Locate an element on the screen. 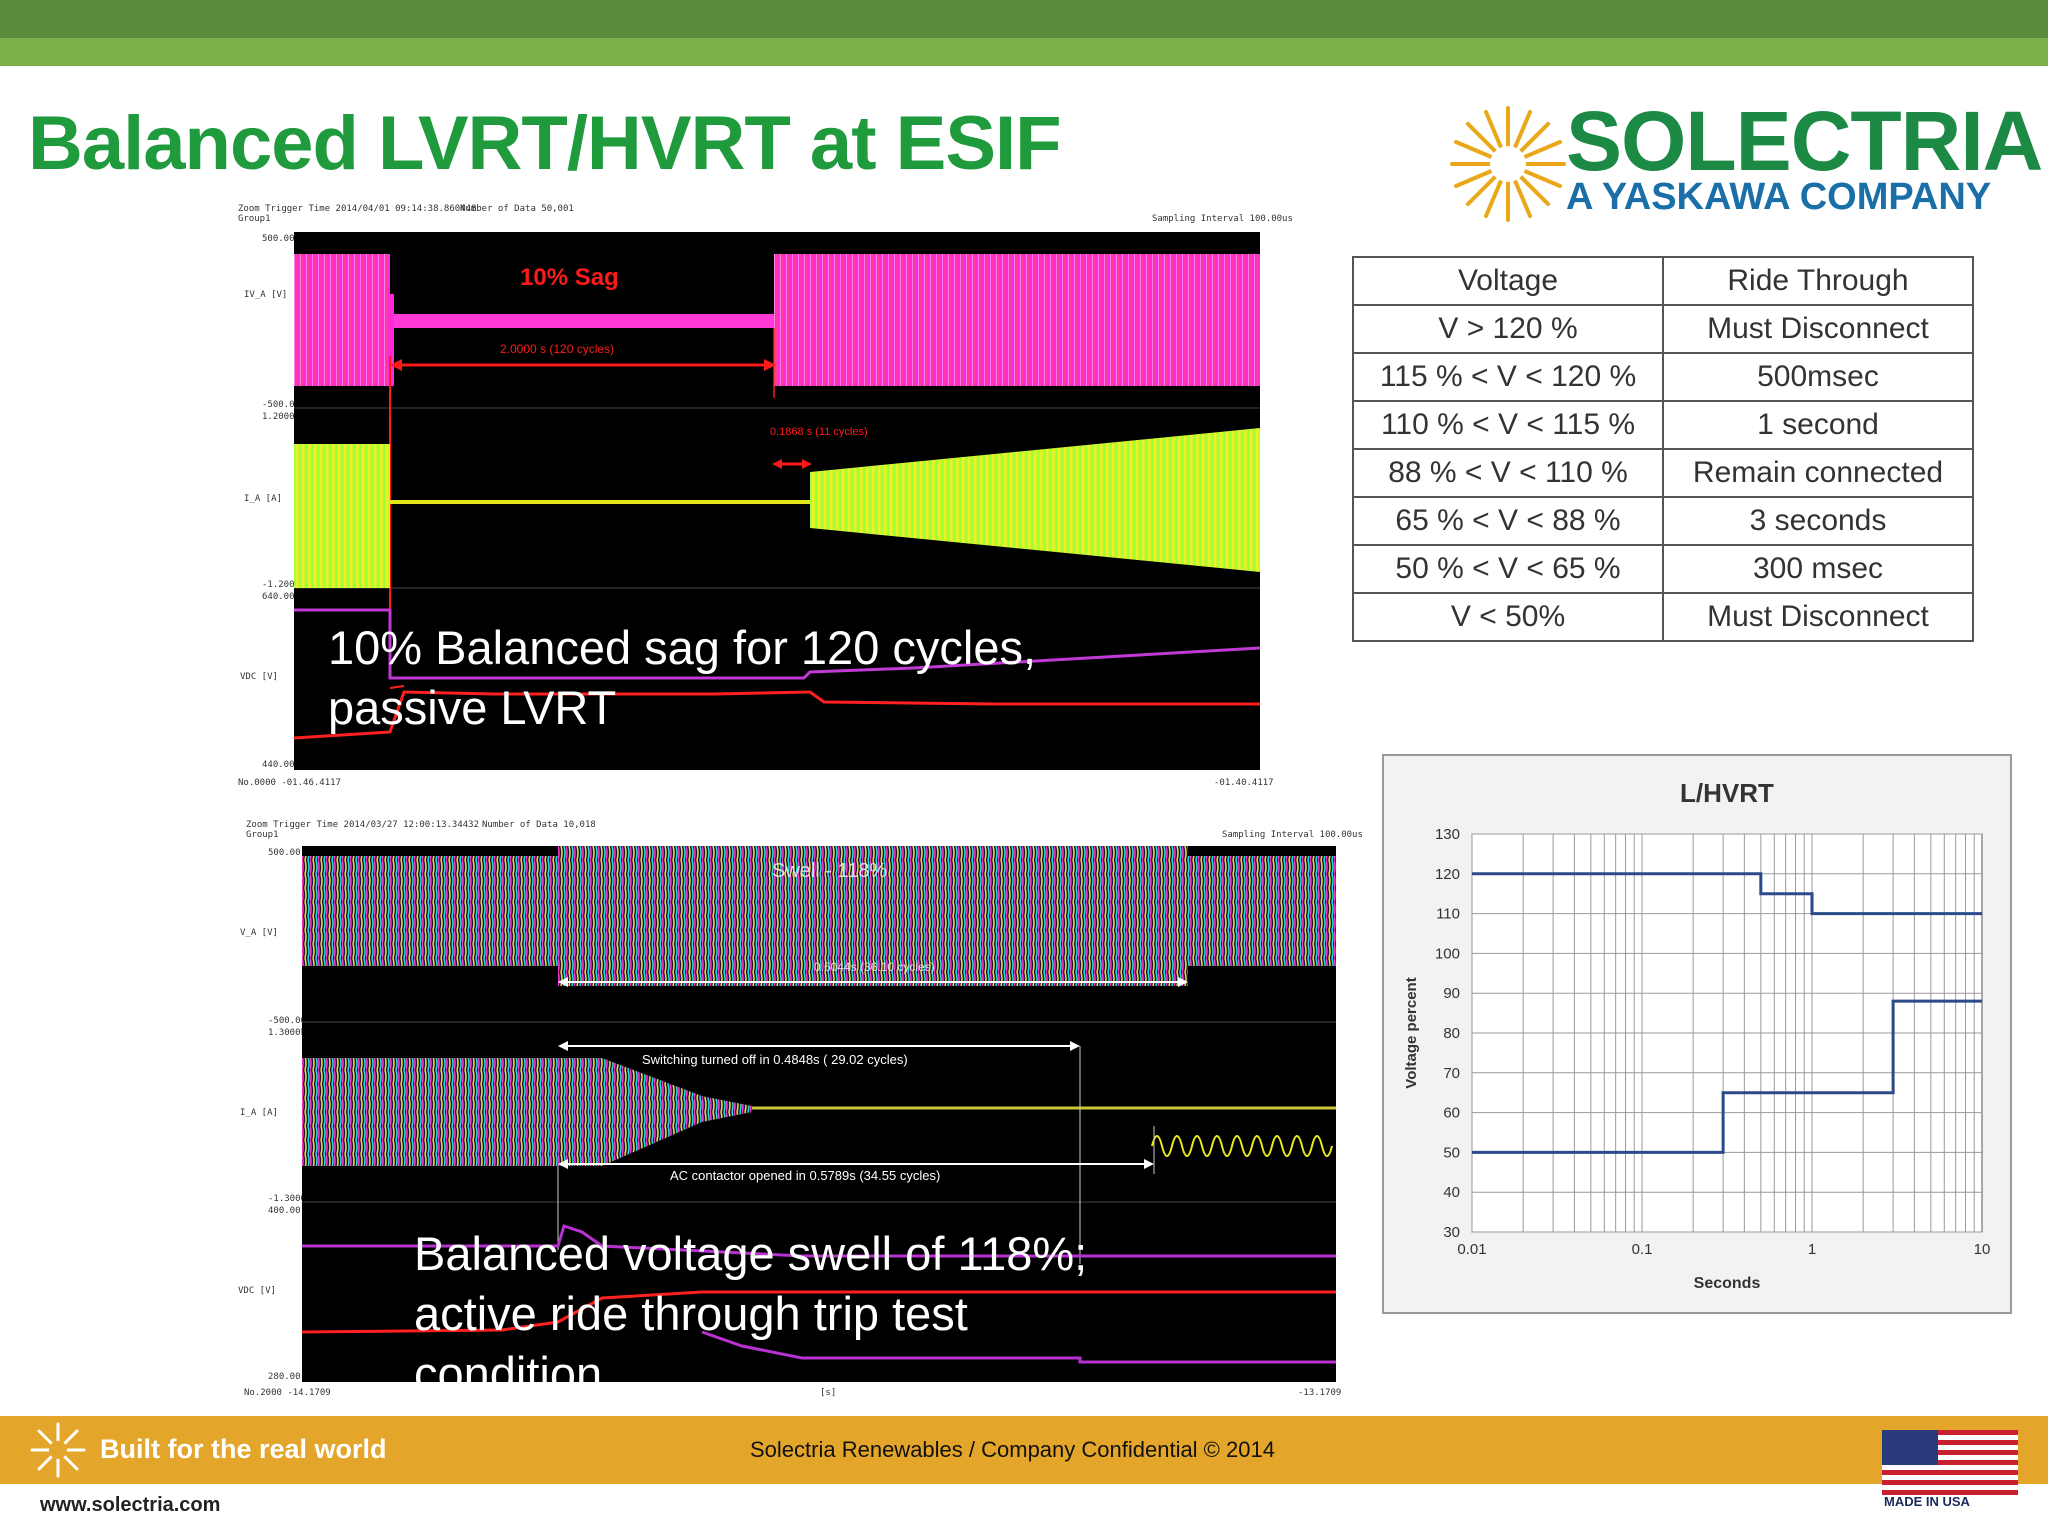 The height and width of the screenshot is (1536, 2048). scope1-y-mid1: -500.00 is located at coordinates (281, 405).